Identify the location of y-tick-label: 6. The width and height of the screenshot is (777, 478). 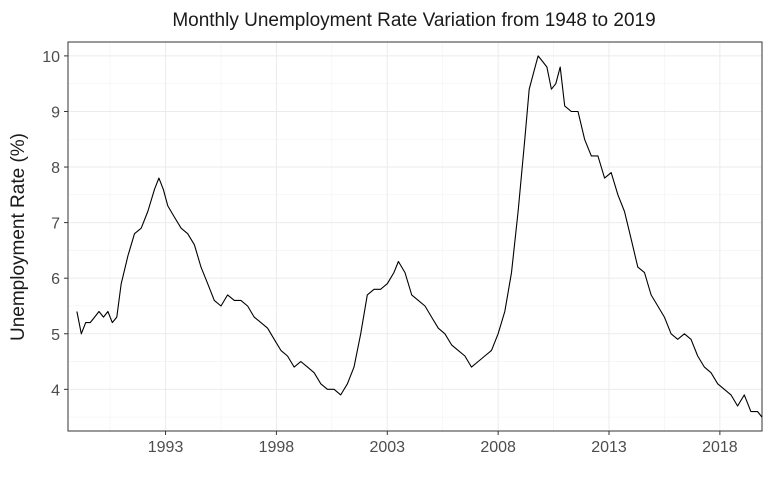
(55, 279).